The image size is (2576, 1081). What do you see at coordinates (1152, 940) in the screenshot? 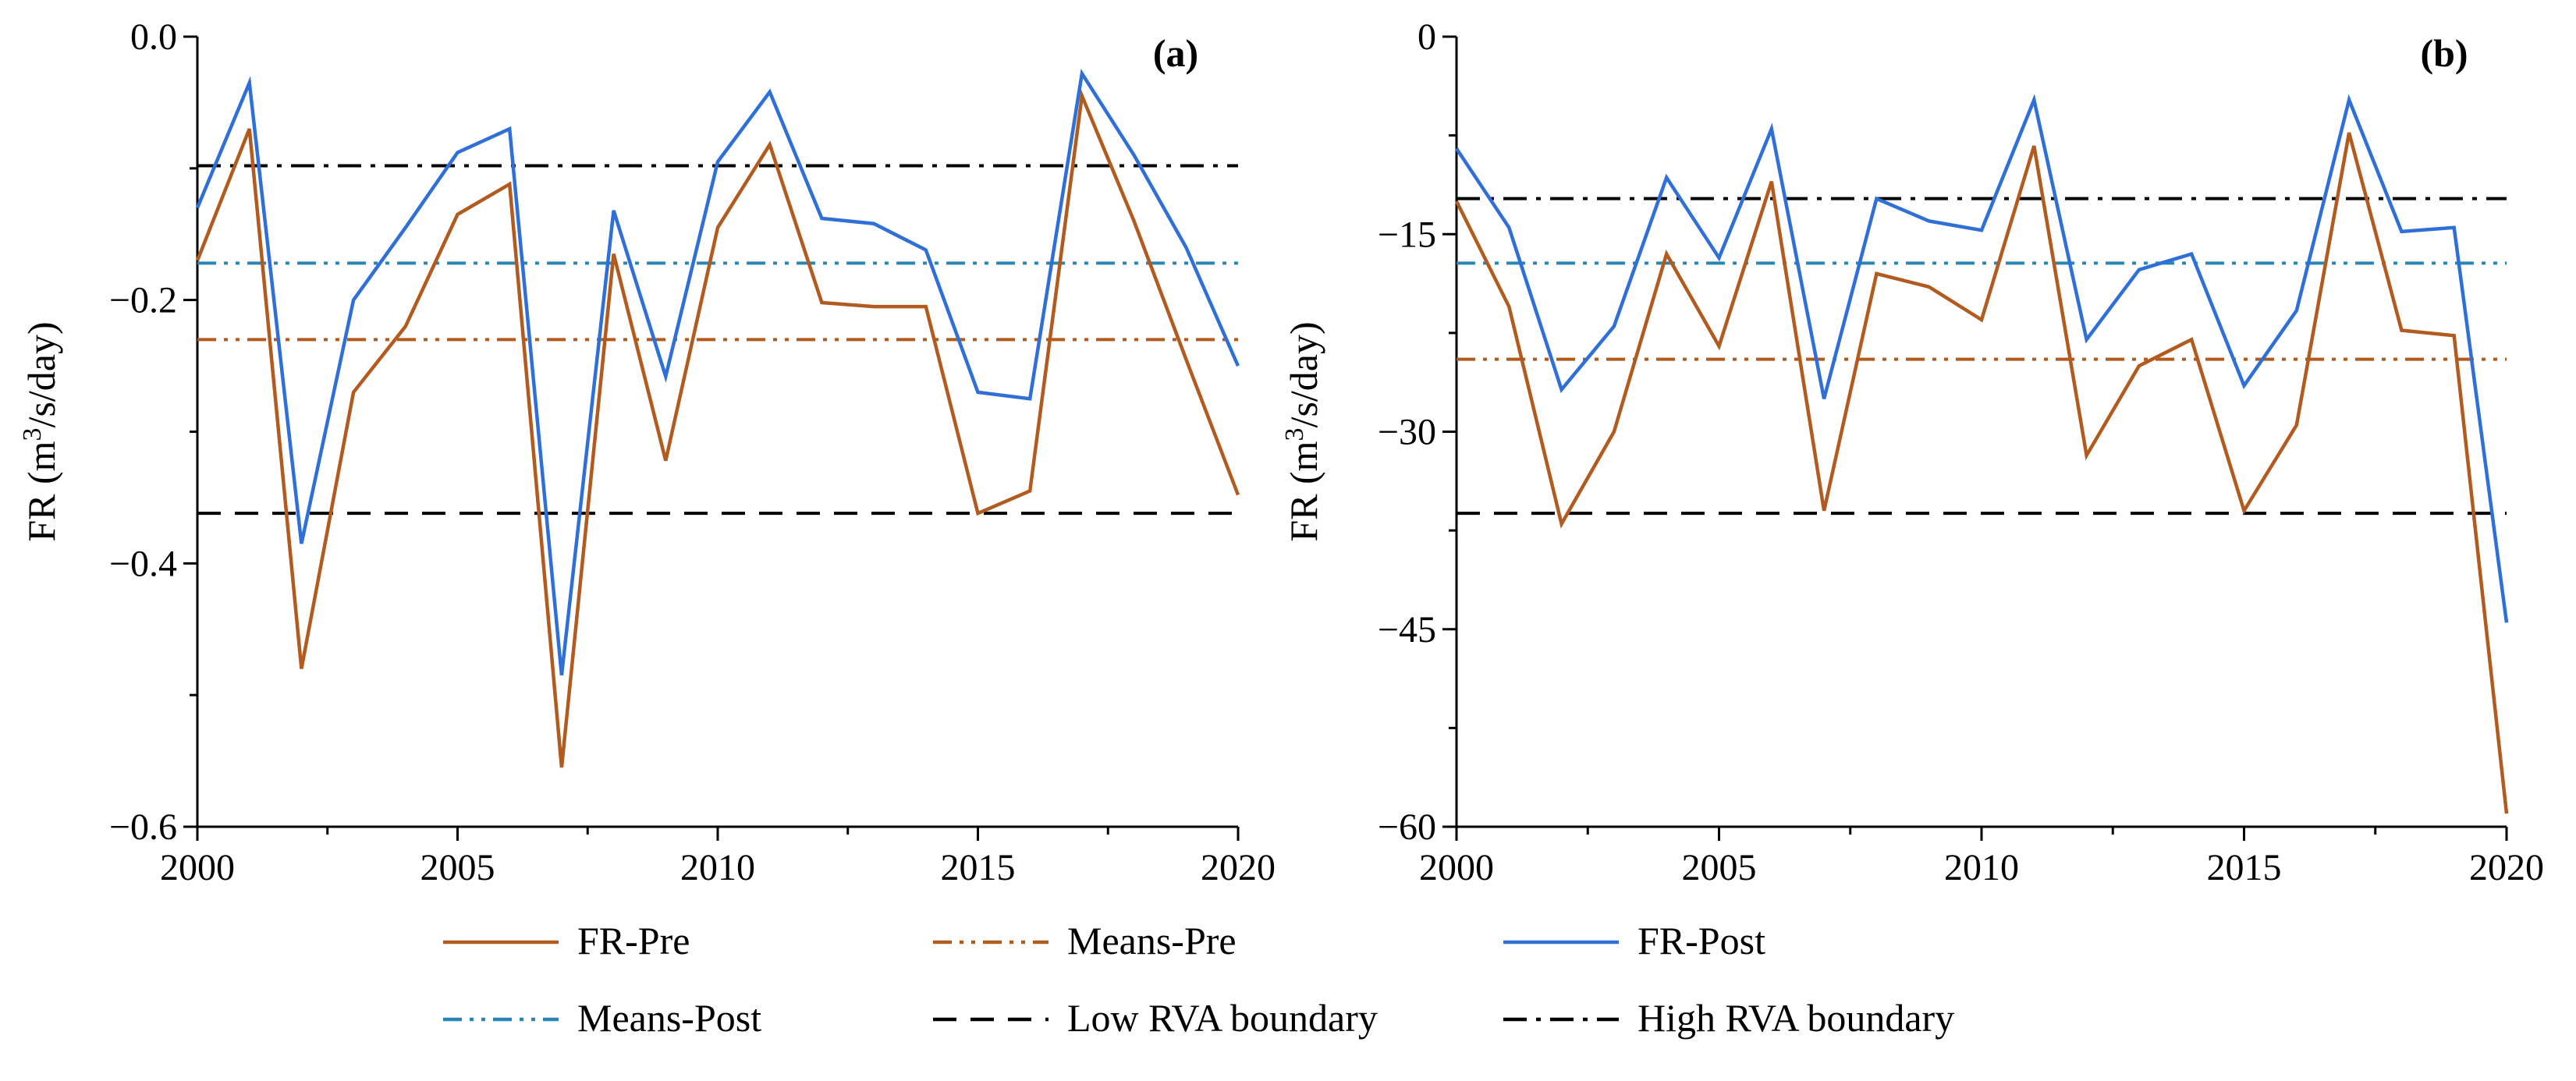
I see `legend-label-means-pre: Means-Pre` at bounding box center [1152, 940].